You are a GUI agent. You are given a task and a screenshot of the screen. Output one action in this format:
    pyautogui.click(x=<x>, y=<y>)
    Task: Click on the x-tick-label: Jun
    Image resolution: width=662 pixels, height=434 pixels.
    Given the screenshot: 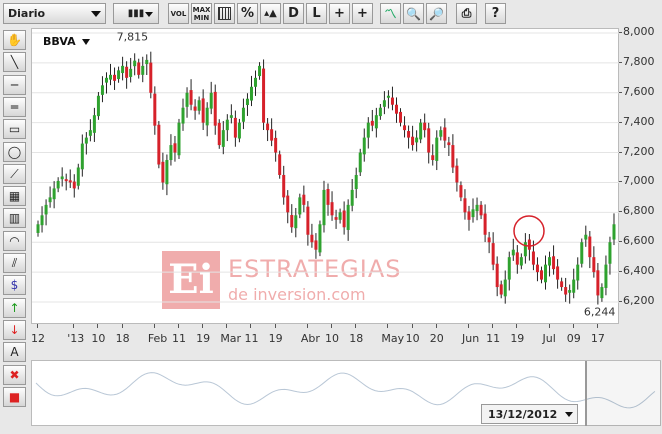 What is the action you would take?
    pyautogui.click(x=470, y=338)
    